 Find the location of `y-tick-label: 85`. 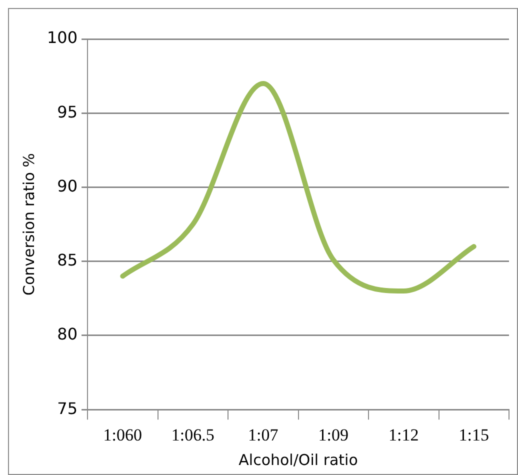

y-tick-label: 85 is located at coordinates (67, 260).